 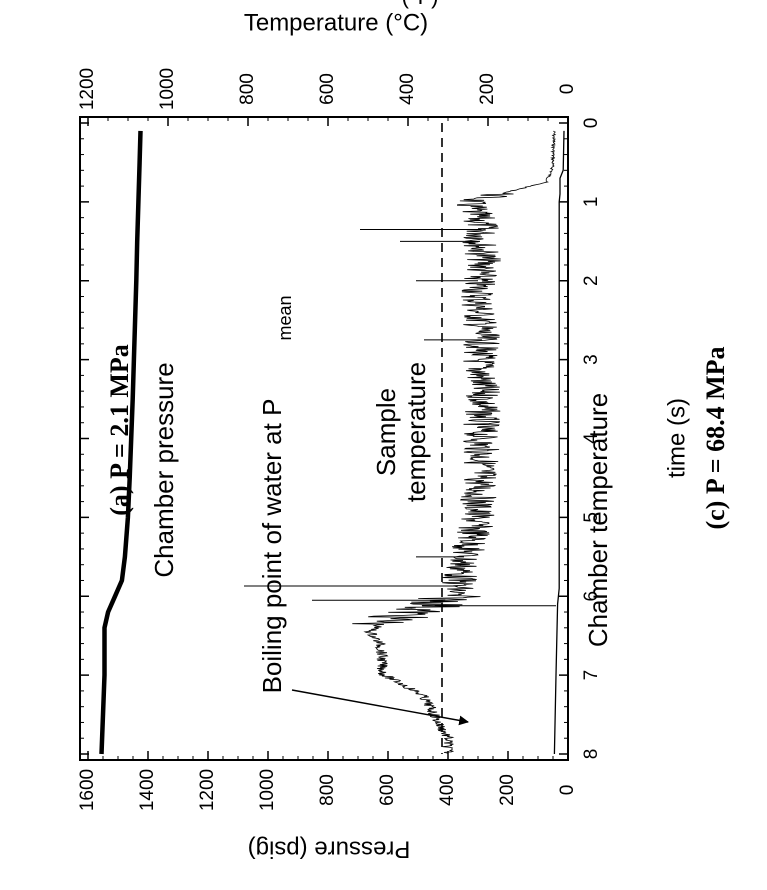 I want to click on chamber-temperature-label: Chamber temperature, so click(x=598, y=520).